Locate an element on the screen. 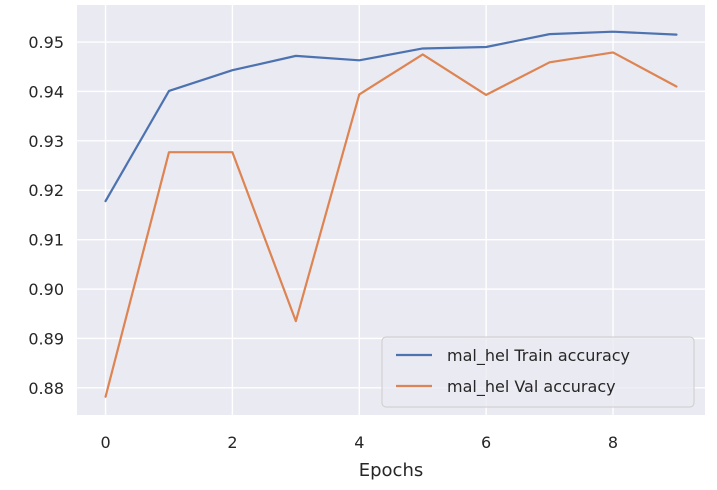 The width and height of the screenshot is (717, 490). y-tick-label: 0.94 is located at coordinates (46, 91).